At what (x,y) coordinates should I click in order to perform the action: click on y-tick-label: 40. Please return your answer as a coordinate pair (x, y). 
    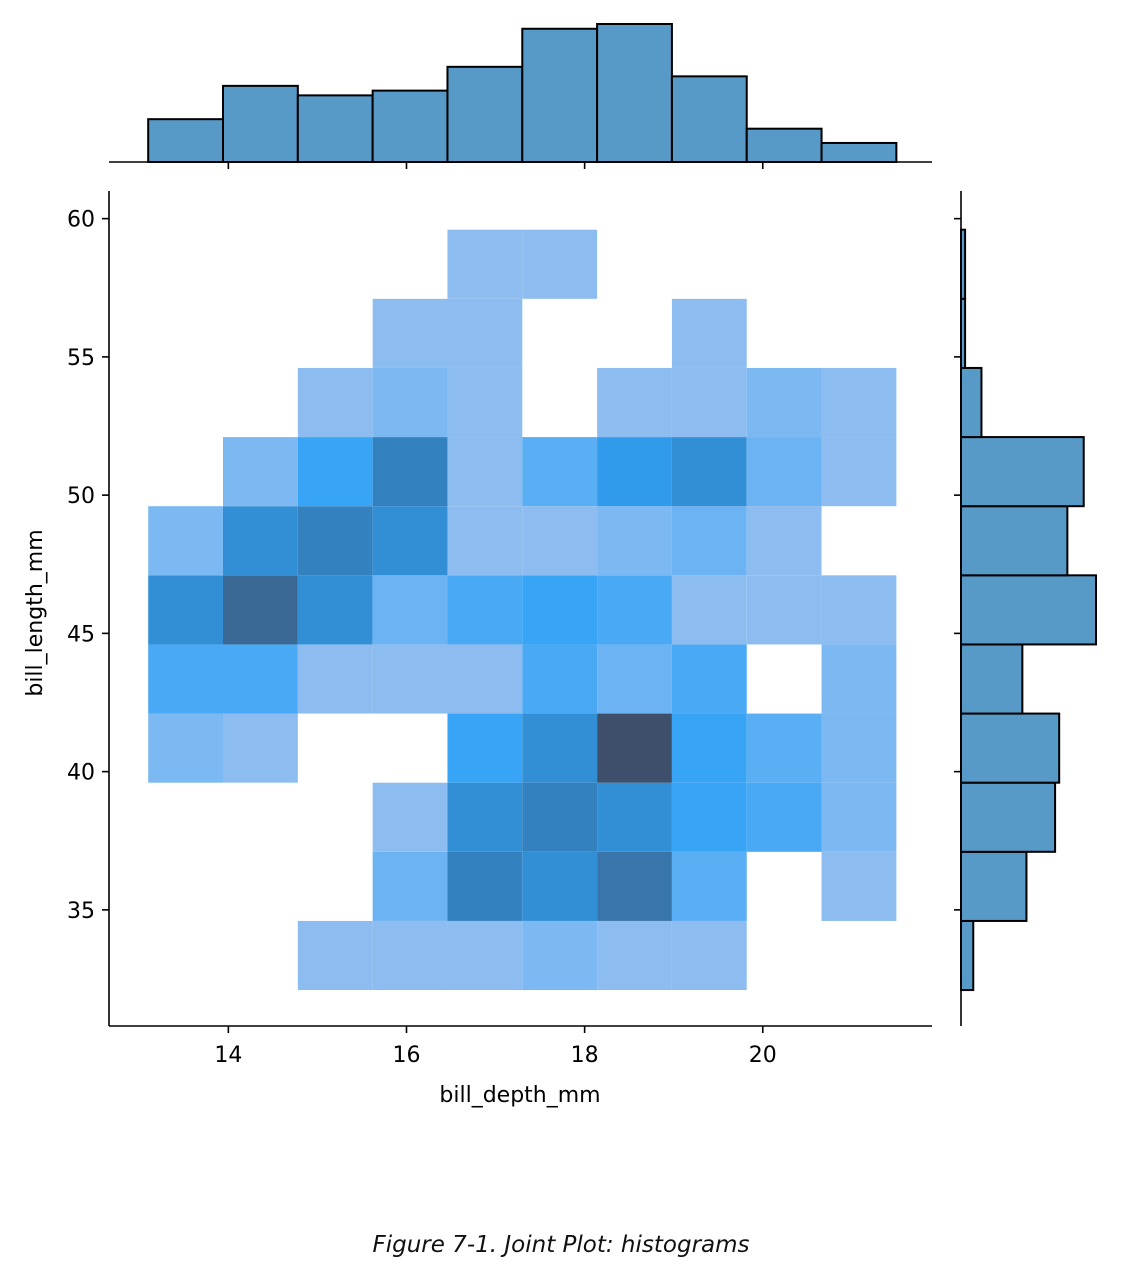
    Looking at the image, I should click on (81, 773).